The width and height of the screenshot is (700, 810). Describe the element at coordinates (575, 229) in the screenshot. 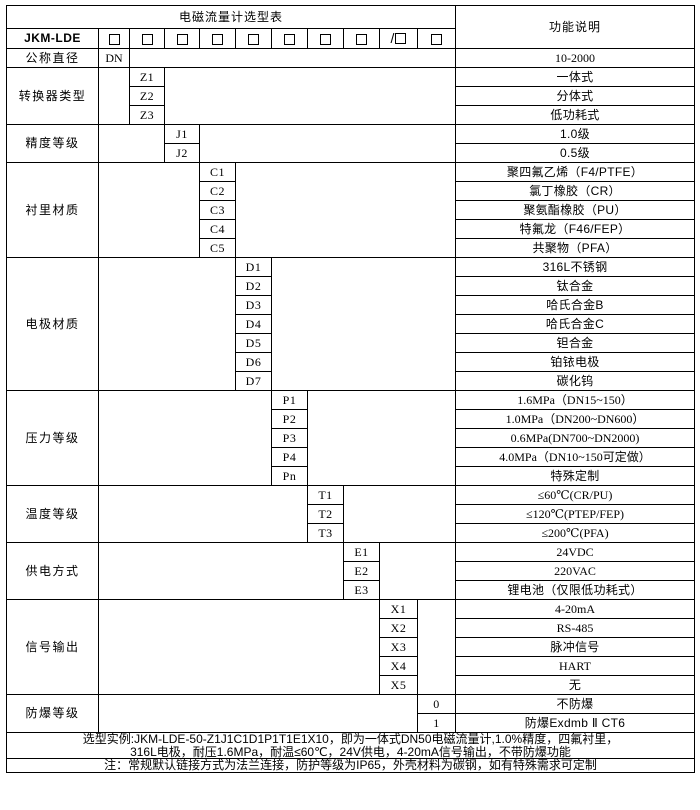

I see `desc-lining-4: 特氟龙（F46/FEP）` at that location.